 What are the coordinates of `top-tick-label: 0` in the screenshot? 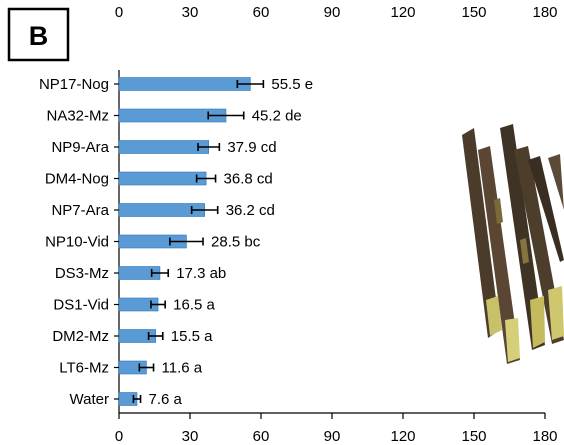 It's located at (119, 12).